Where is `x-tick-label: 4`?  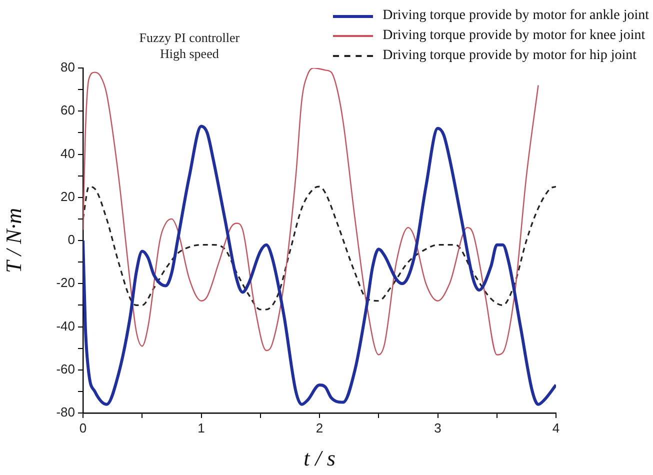 x-tick-label: 4 is located at coordinates (556, 428).